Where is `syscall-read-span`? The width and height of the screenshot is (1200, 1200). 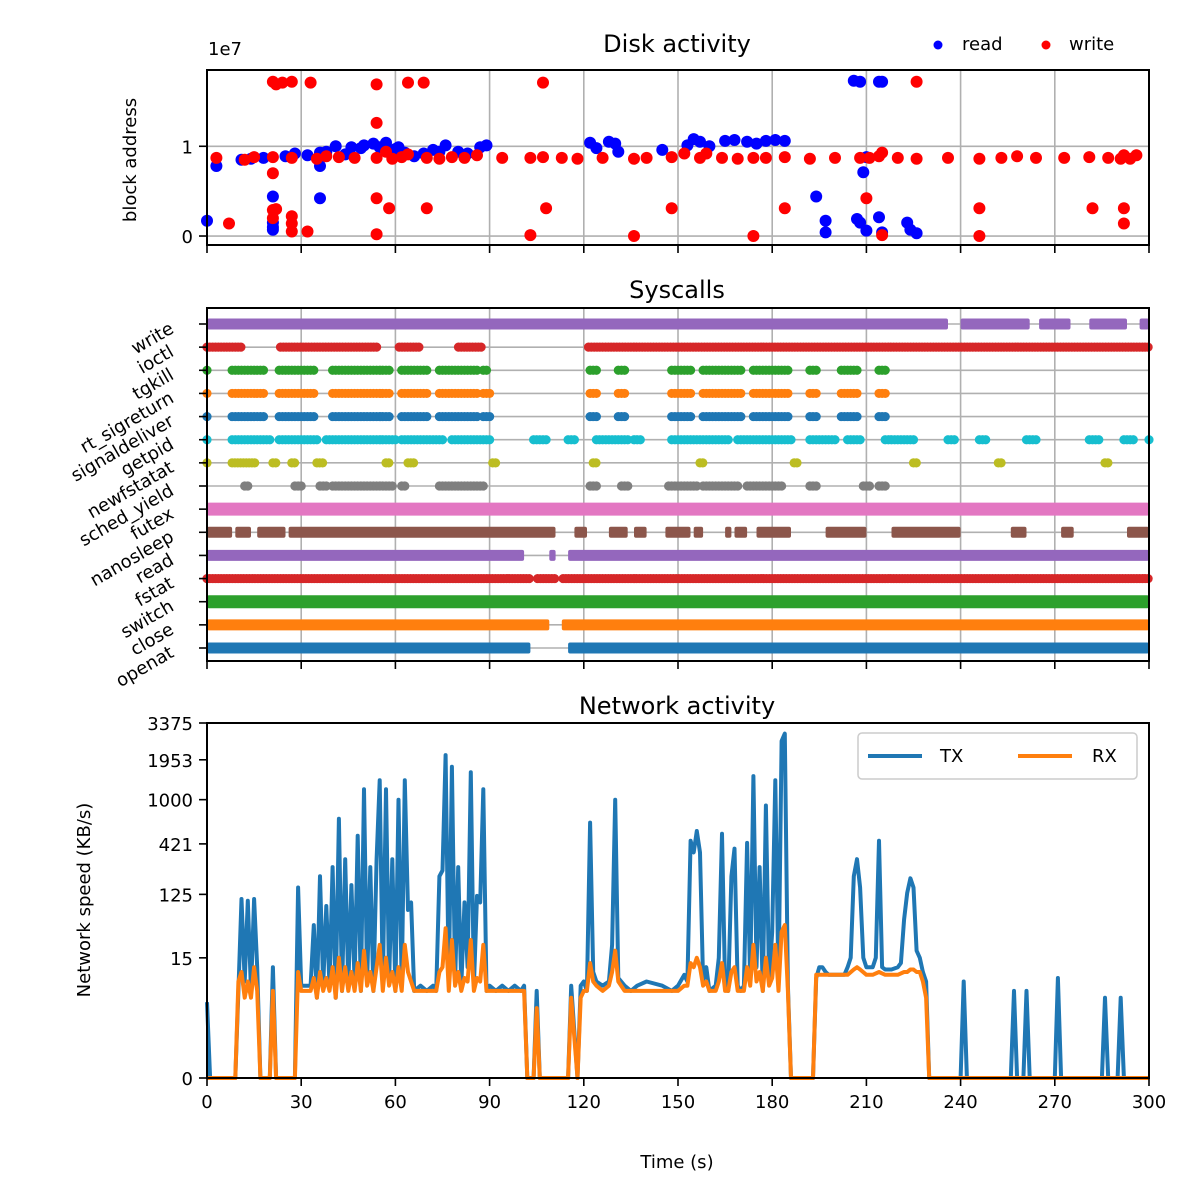 syscall-read-span is located at coordinates (366, 555).